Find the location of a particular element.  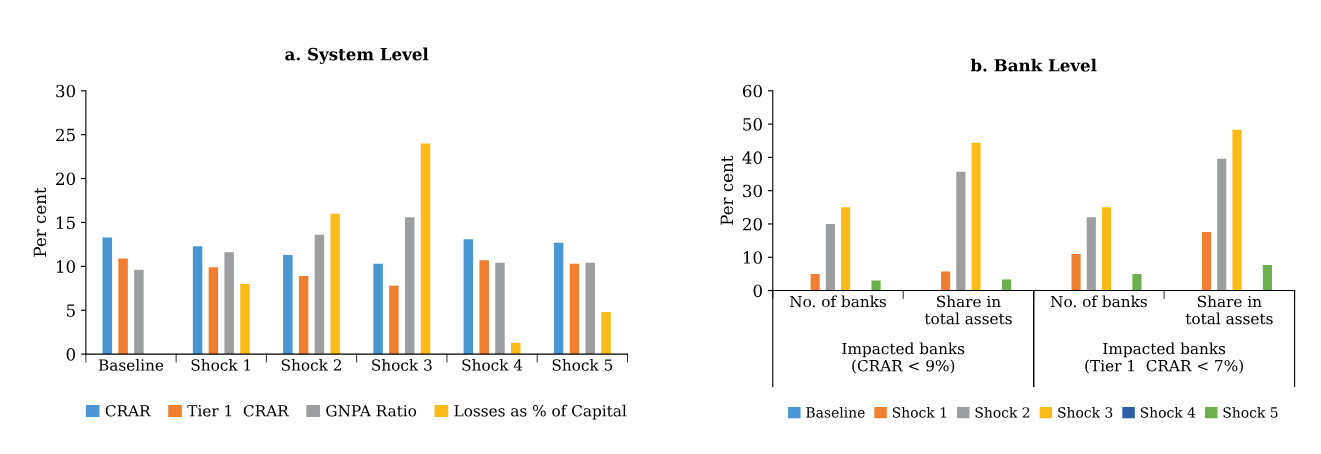

text: Impacted banks (Tier 1 CRAR < 7%) is located at coordinates (1164, 358).